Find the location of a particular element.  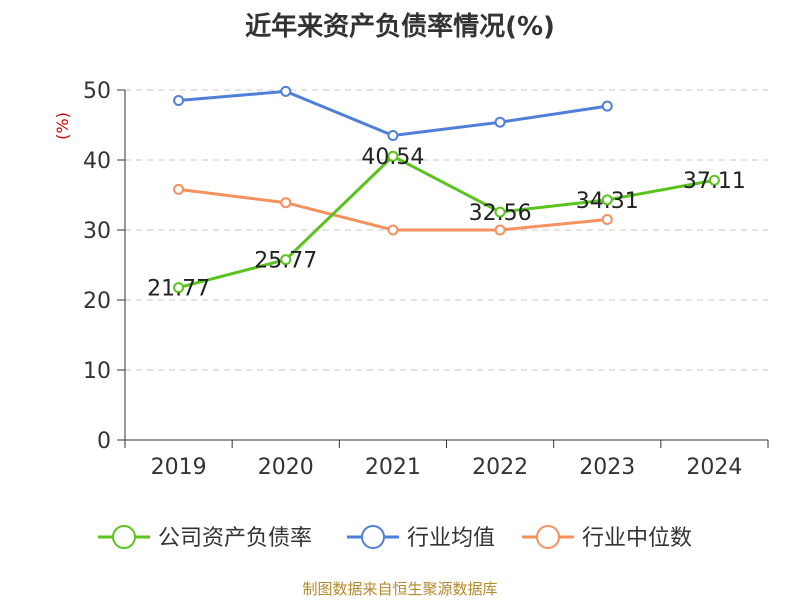

legend-label: 行业中位数 is located at coordinates (637, 538).